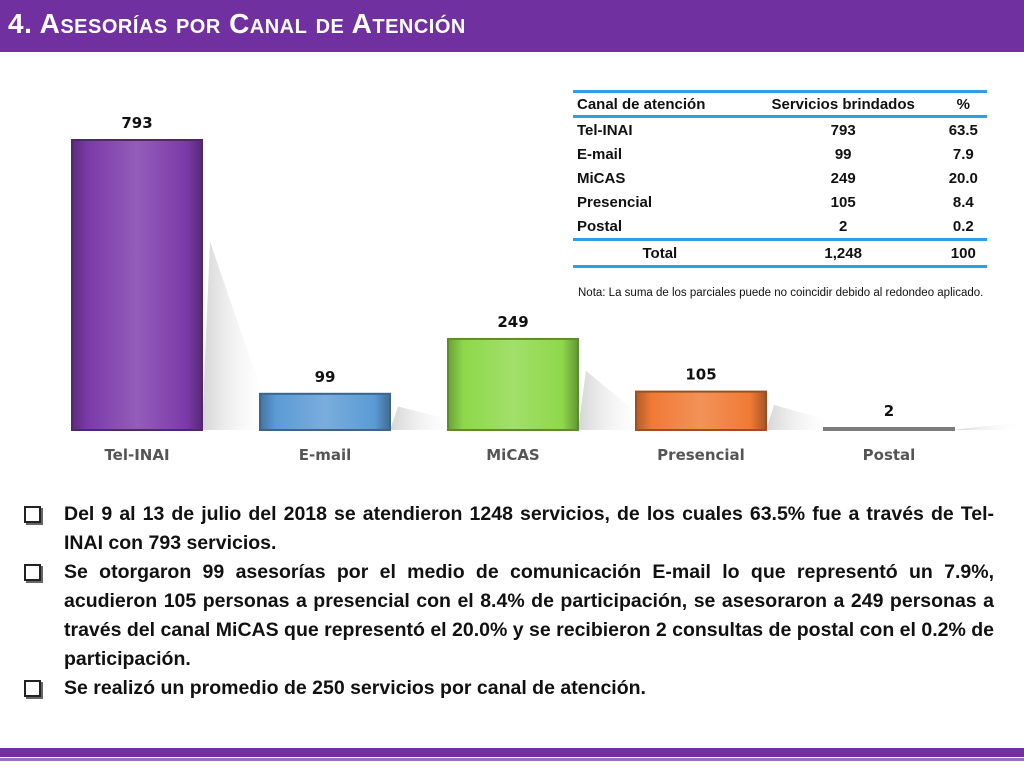 Image resolution: width=1024 pixels, height=768 pixels. I want to click on table-row: Presencial 105 8.4, so click(780, 202).